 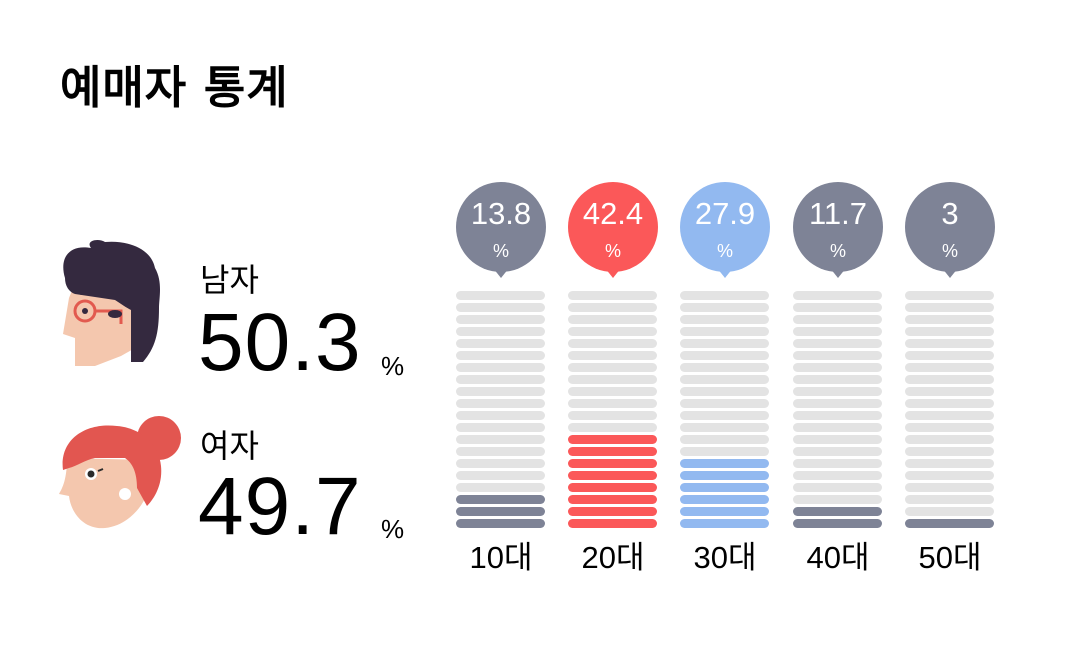 What do you see at coordinates (725, 557) in the screenshot?
I see `age-label: 30대` at bounding box center [725, 557].